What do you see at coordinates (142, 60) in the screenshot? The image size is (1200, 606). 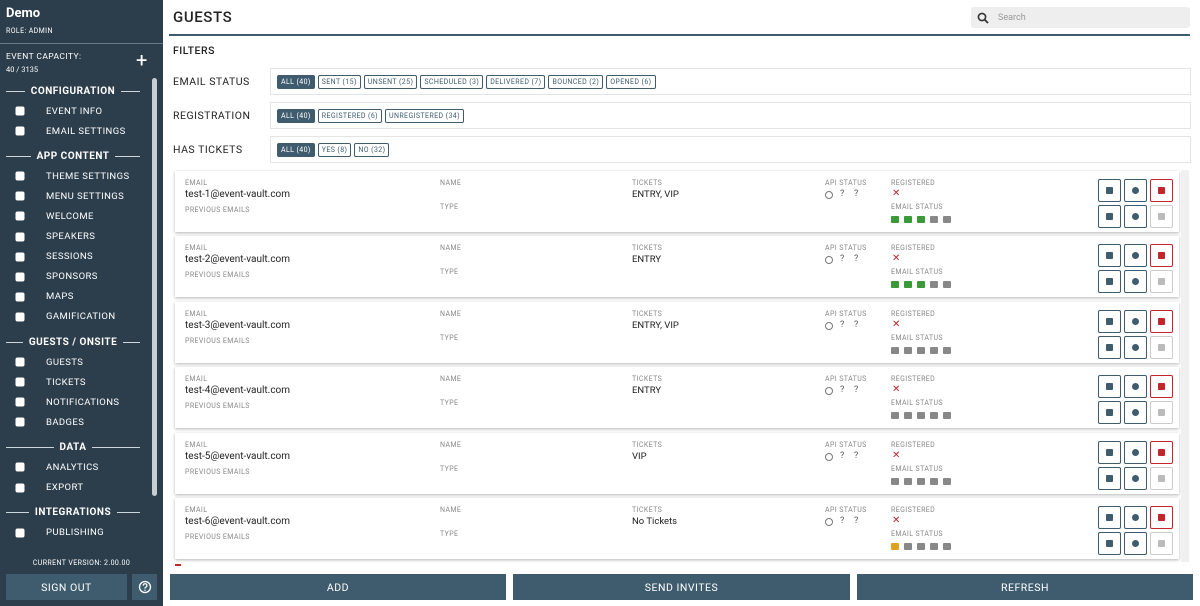 I see `add-capacity: +` at bounding box center [142, 60].